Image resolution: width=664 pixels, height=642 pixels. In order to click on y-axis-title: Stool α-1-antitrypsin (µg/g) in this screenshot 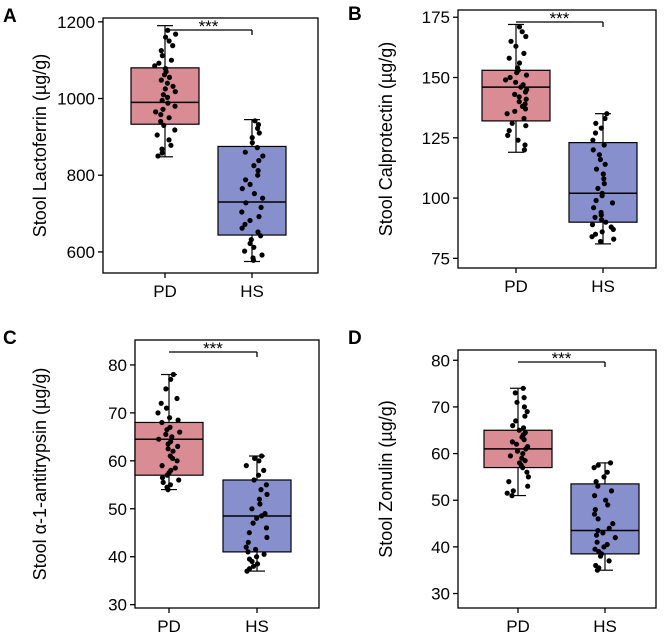, I will do `click(40, 474)`.